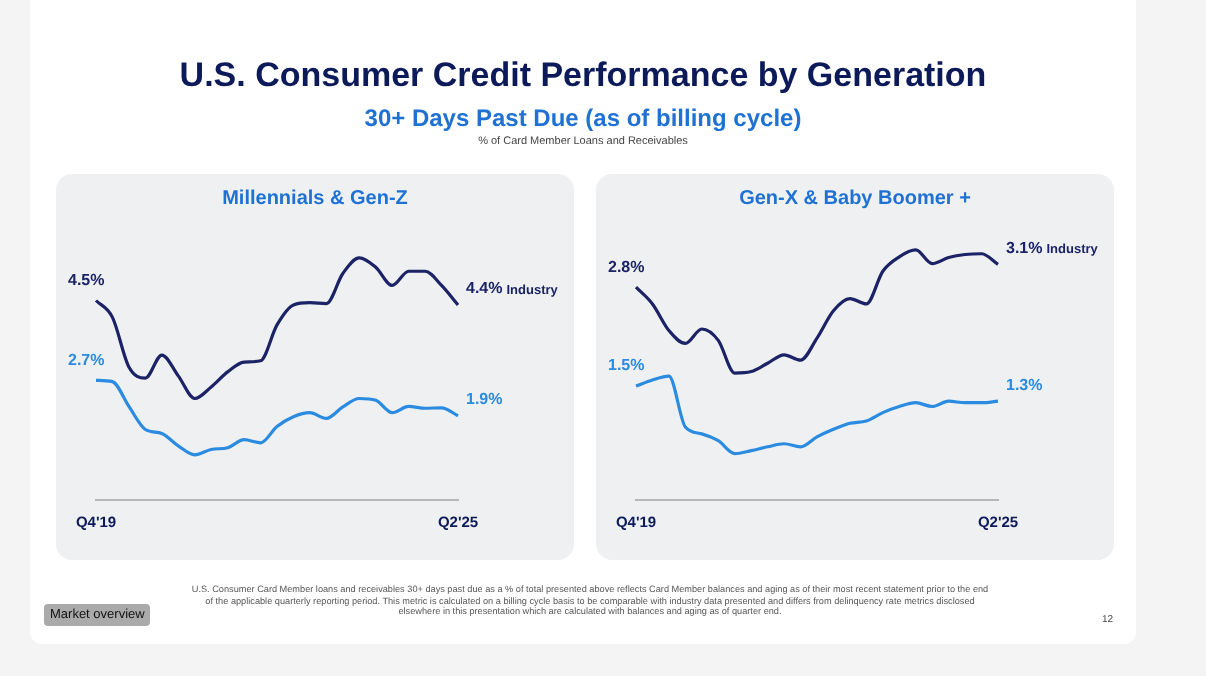  I want to click on data-label: 3.1%, so click(1024, 247).